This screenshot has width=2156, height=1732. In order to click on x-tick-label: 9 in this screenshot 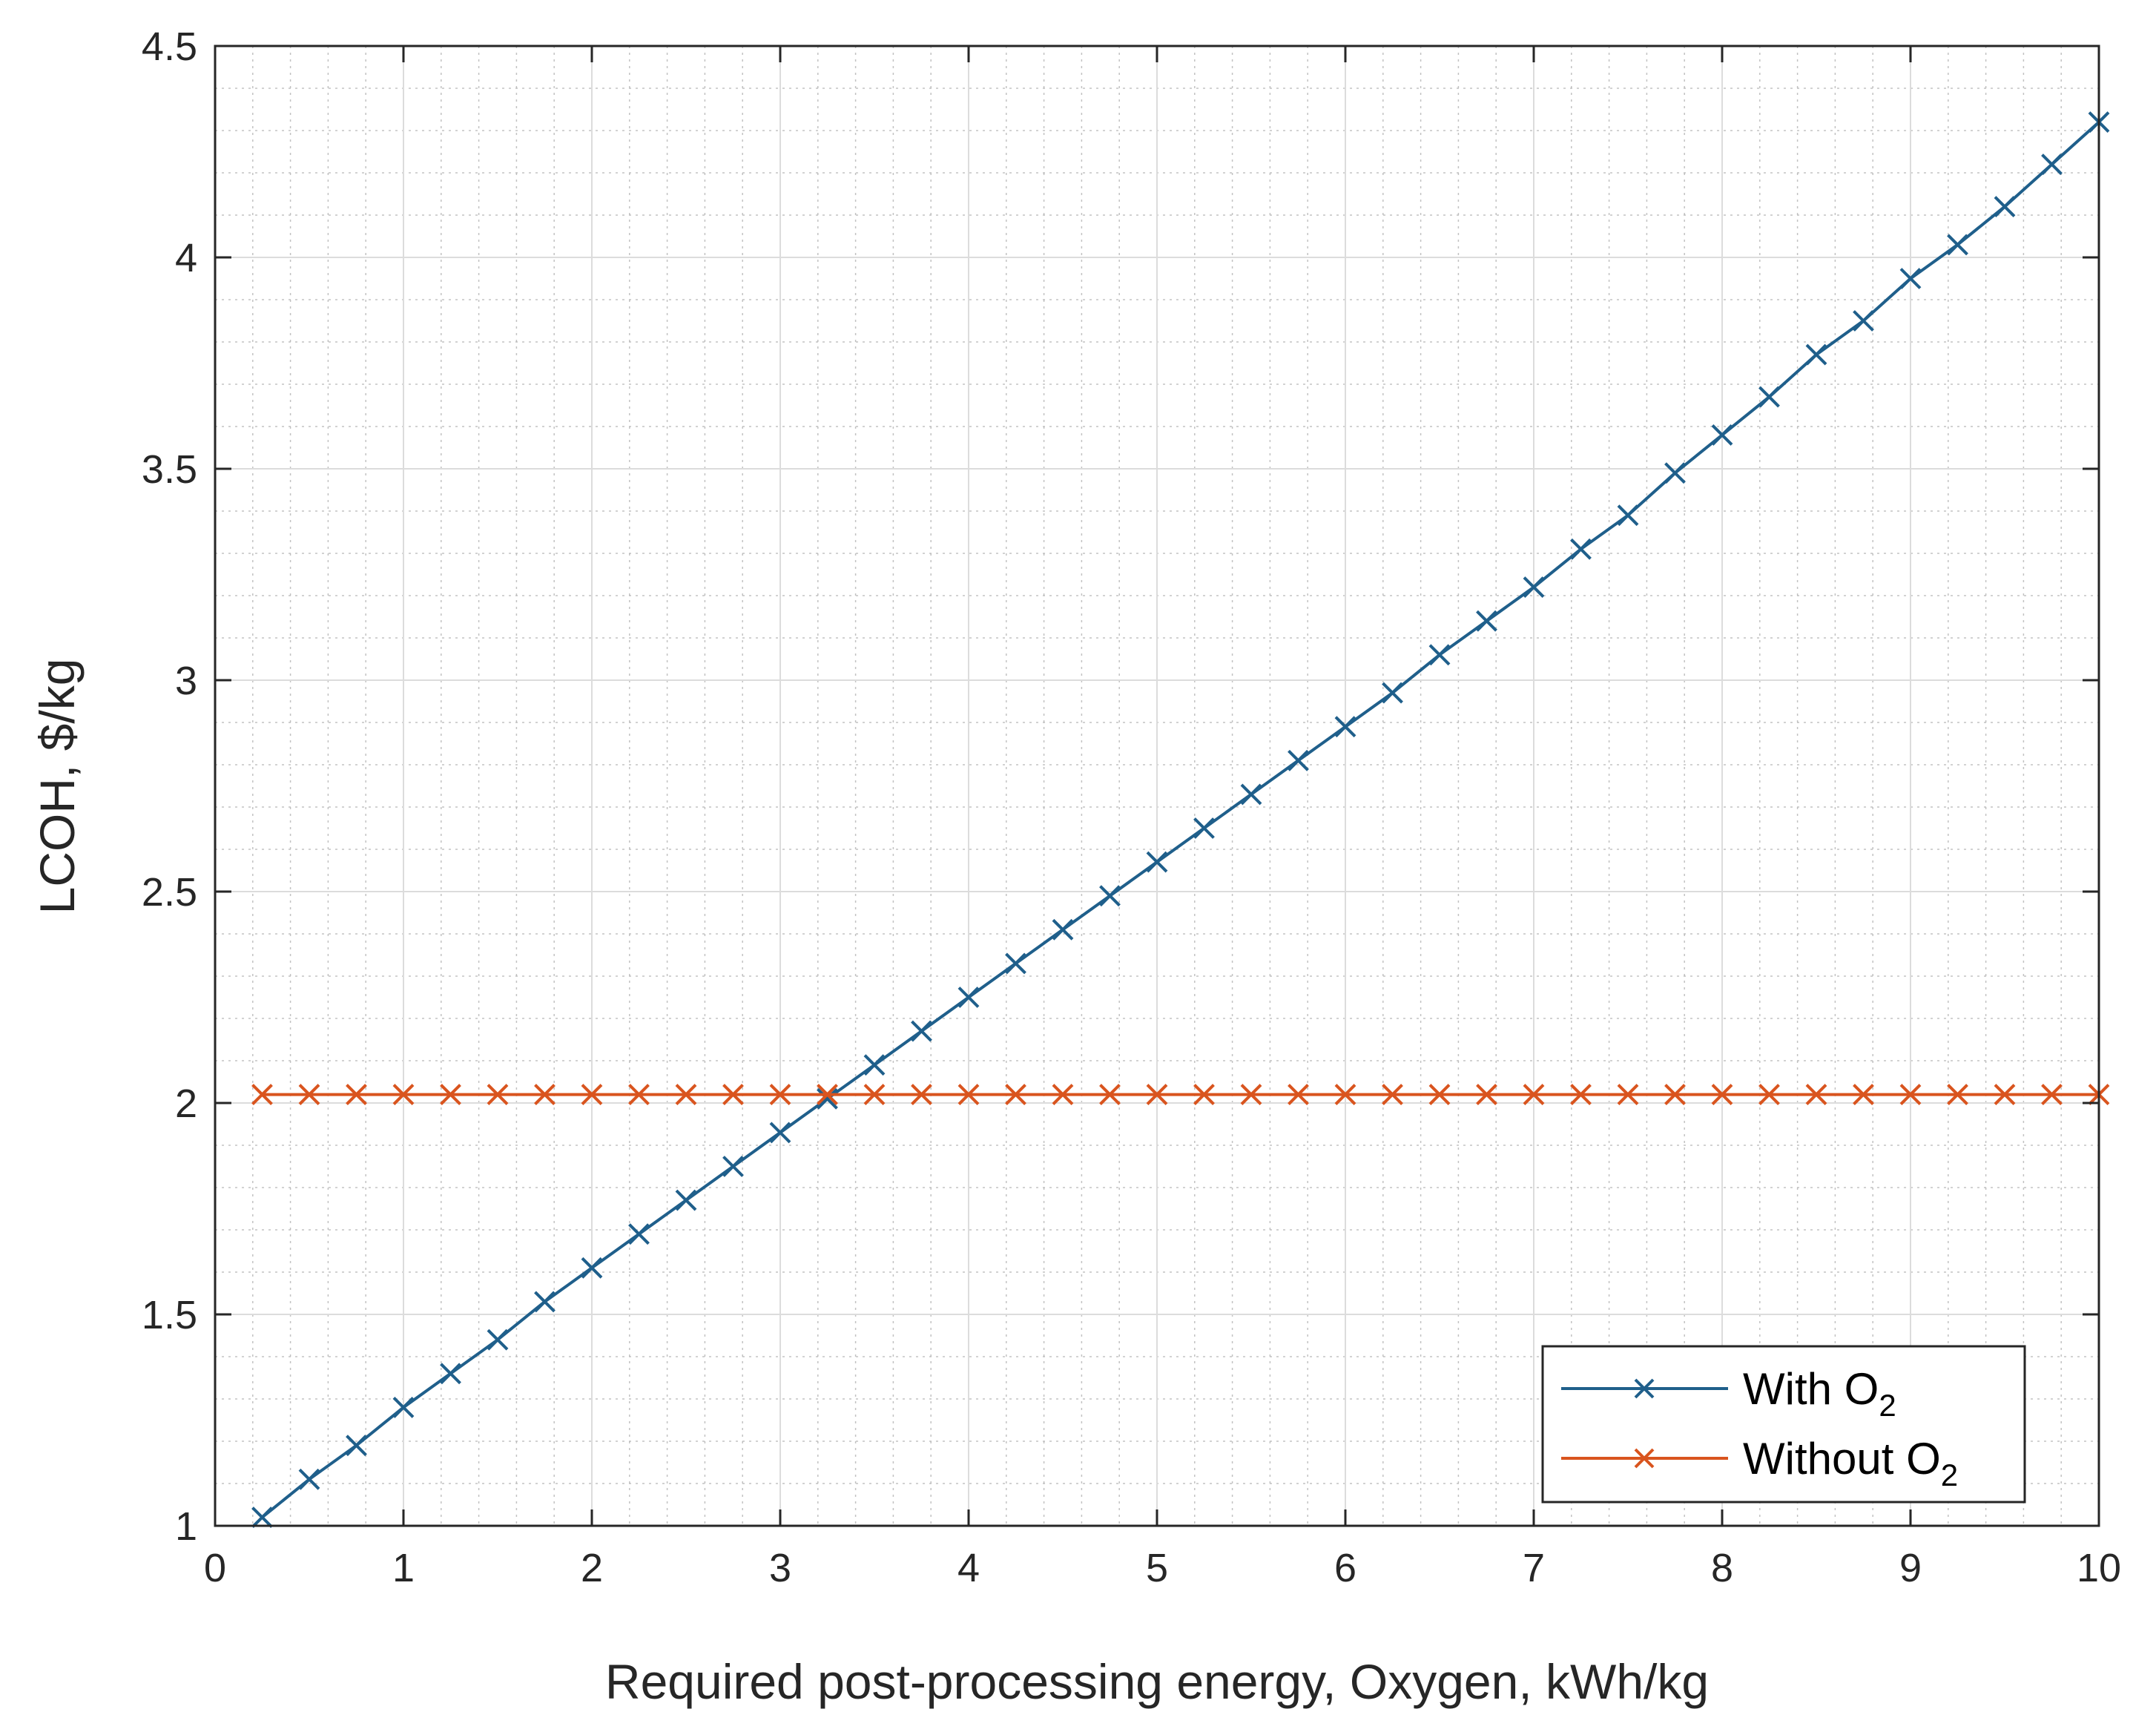, I will do `click(1910, 1568)`.